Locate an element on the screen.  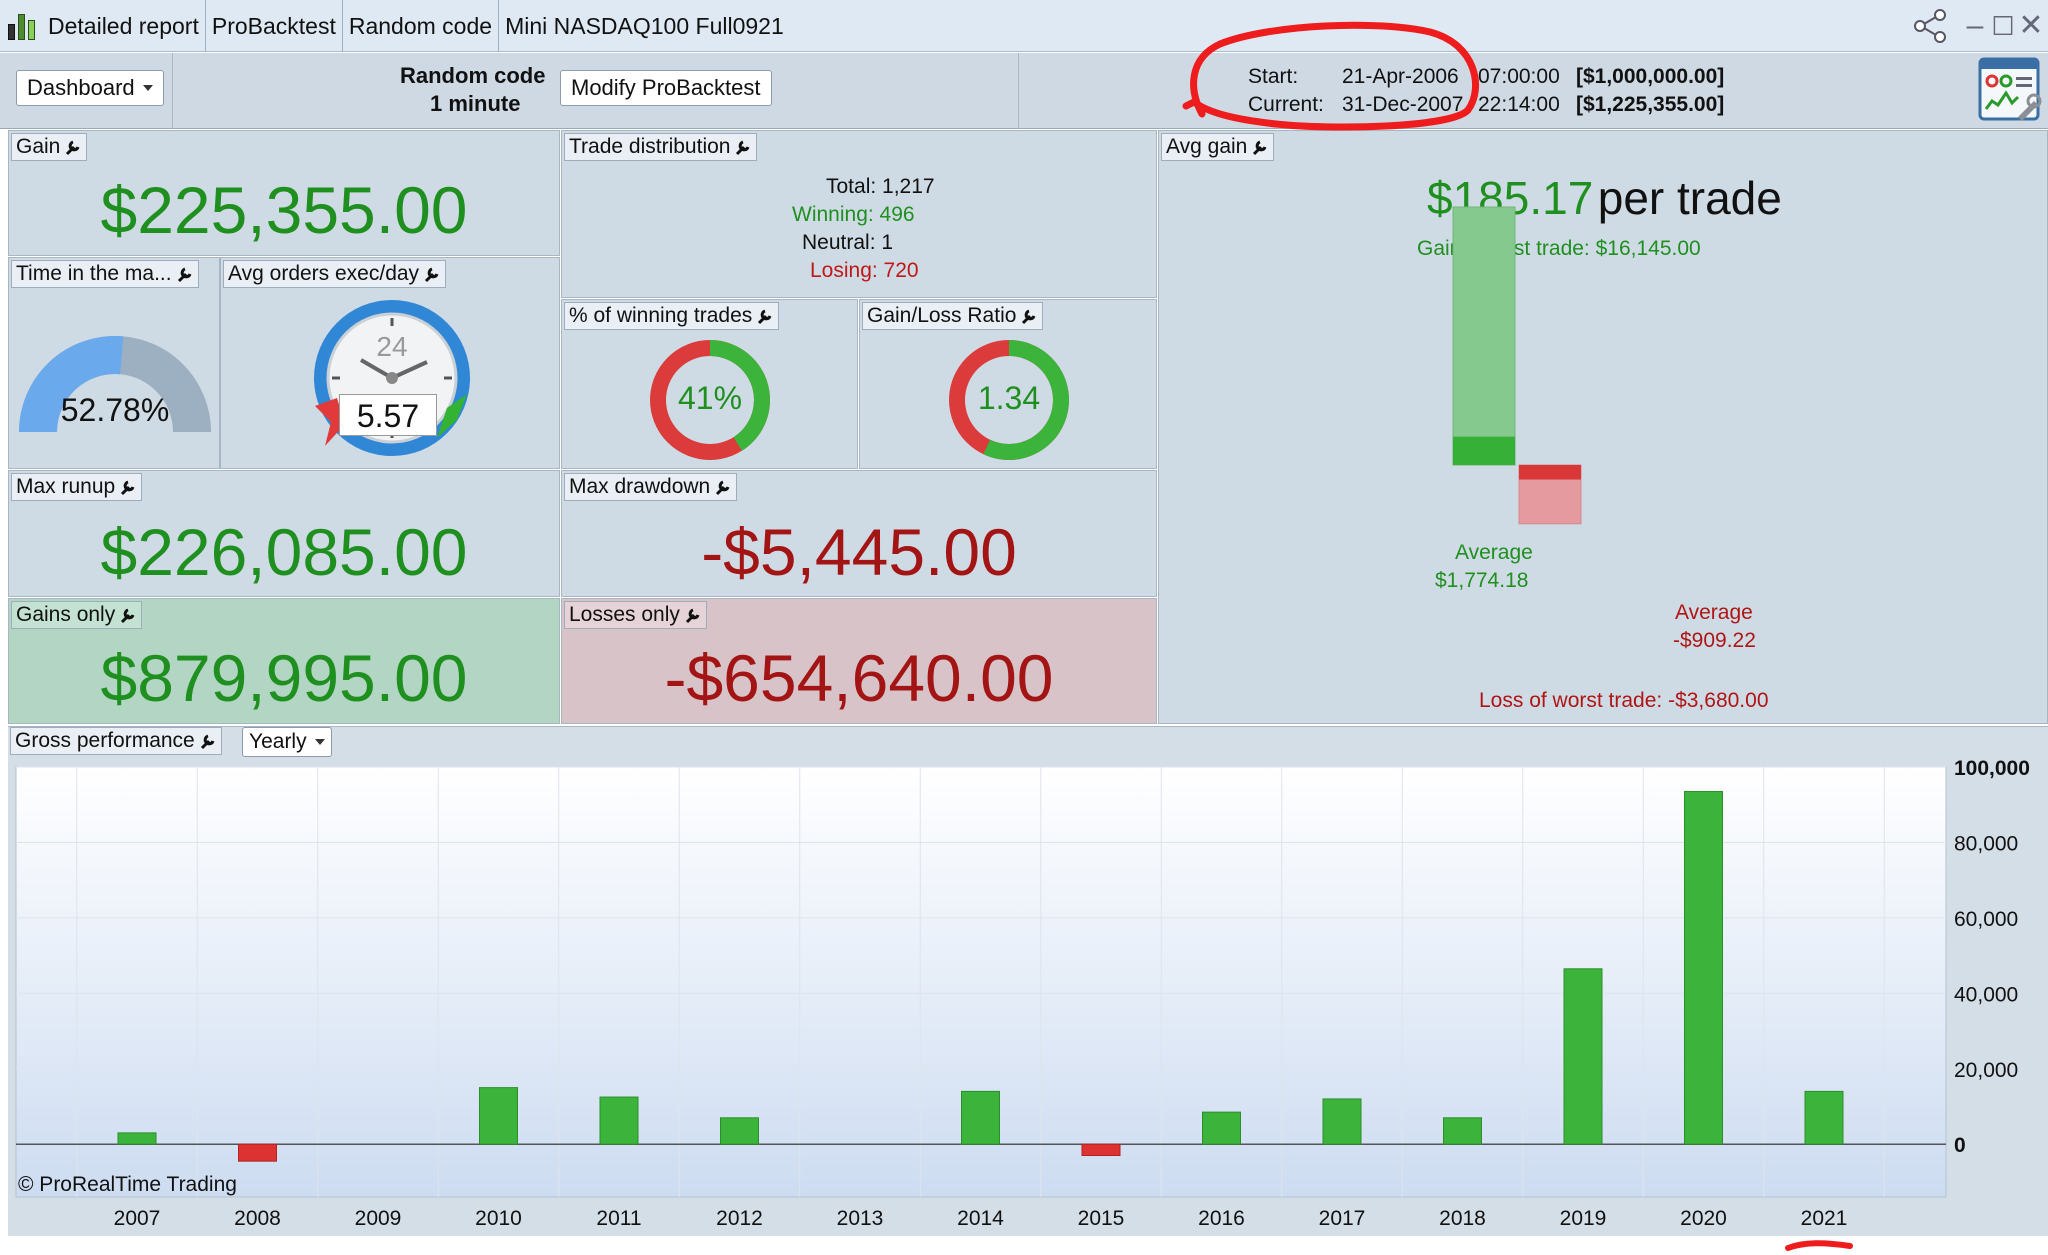
hand-drawn-underline is located at coordinates (1819, 1245).